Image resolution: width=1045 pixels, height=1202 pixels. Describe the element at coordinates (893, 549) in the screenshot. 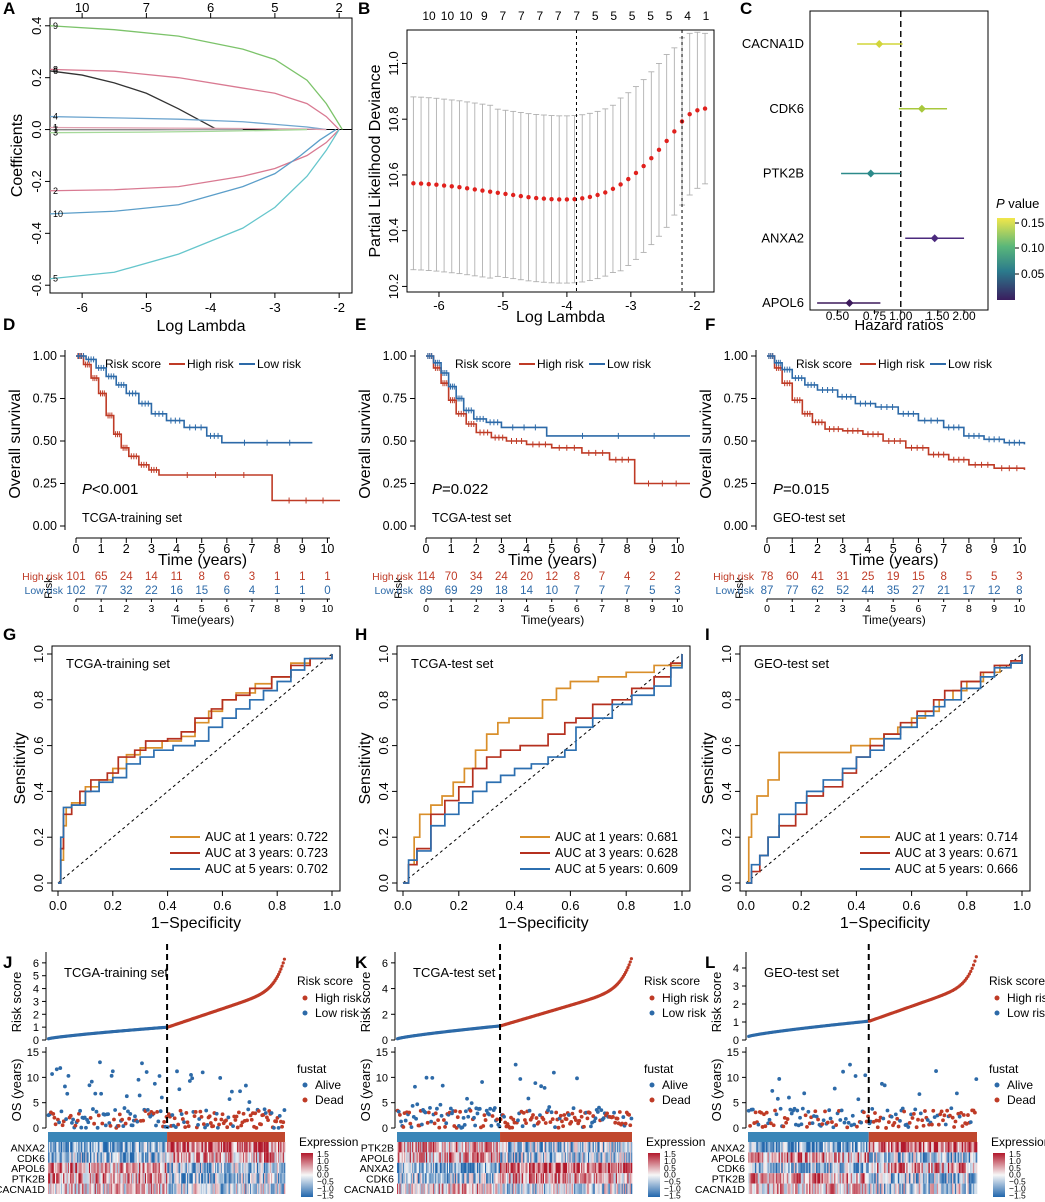

I see `x-tick-label: 5` at that location.